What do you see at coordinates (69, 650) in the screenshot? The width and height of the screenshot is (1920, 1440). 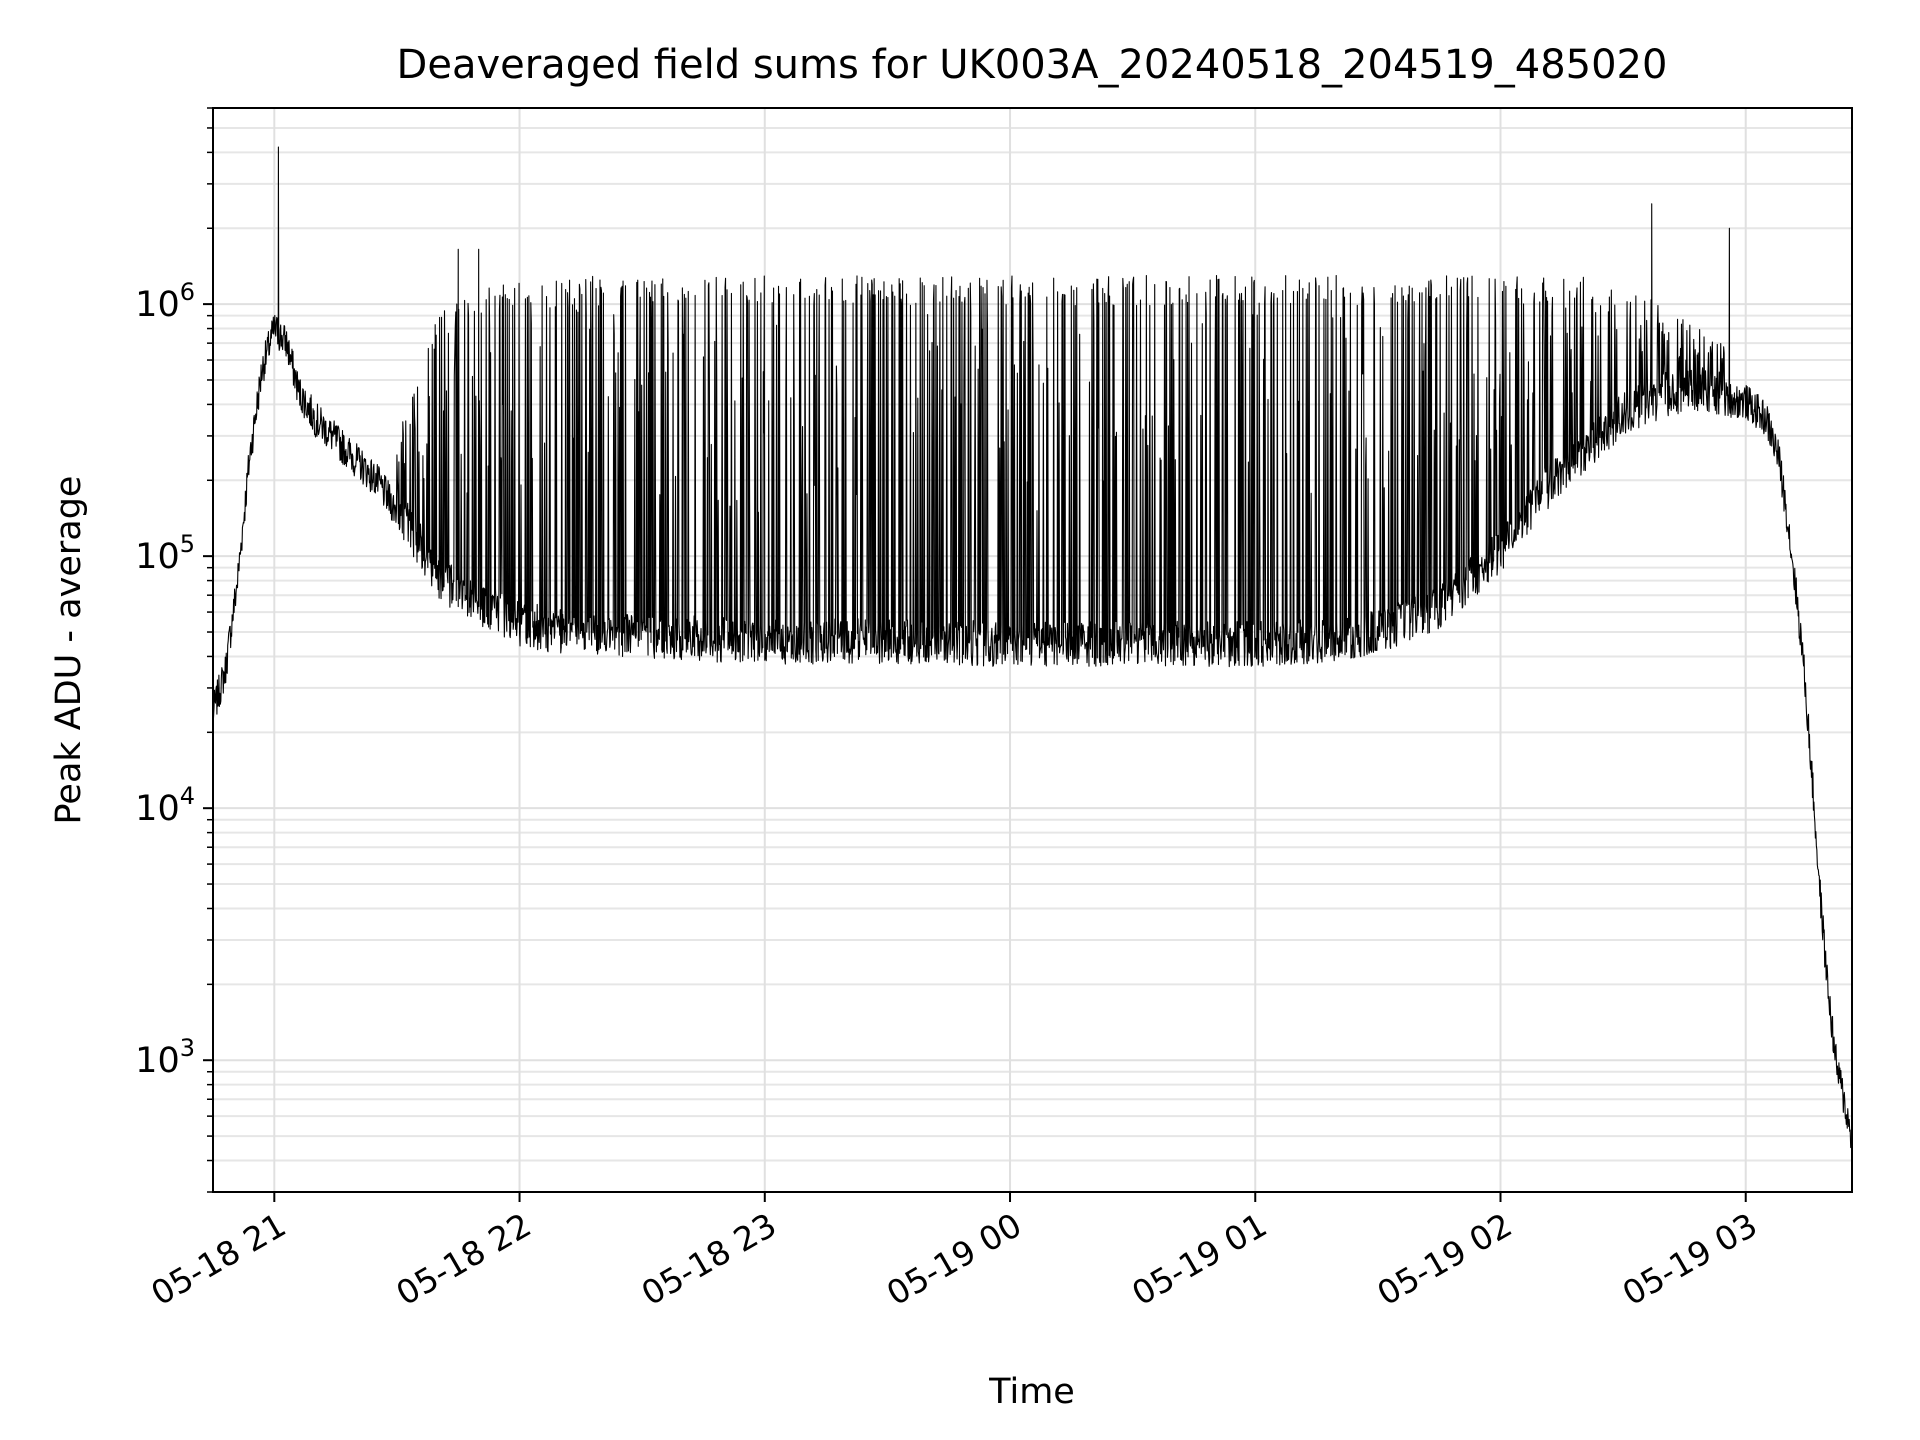 I see `y-axis-label: Peak ADU - average` at bounding box center [69, 650].